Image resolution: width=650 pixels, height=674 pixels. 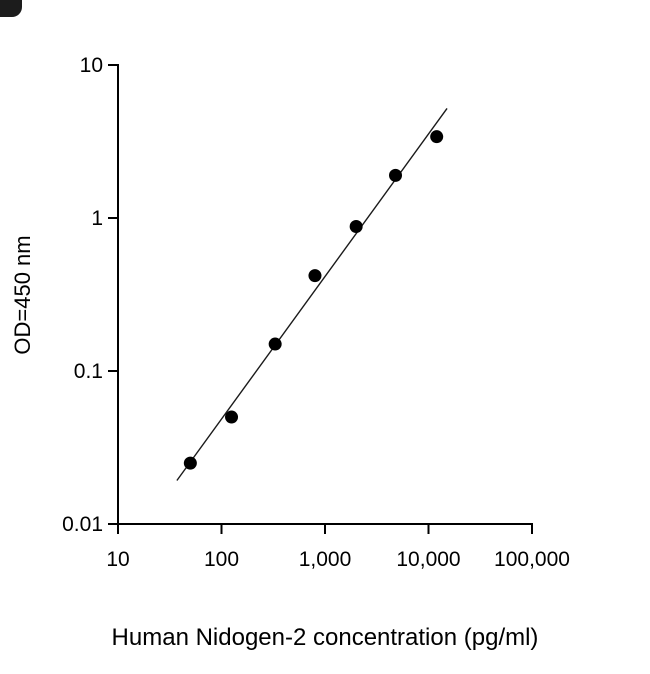 What do you see at coordinates (325, 637) in the screenshot?
I see `x-axis-label: Human Nidogen-2 concentration (pg/ml)` at bounding box center [325, 637].